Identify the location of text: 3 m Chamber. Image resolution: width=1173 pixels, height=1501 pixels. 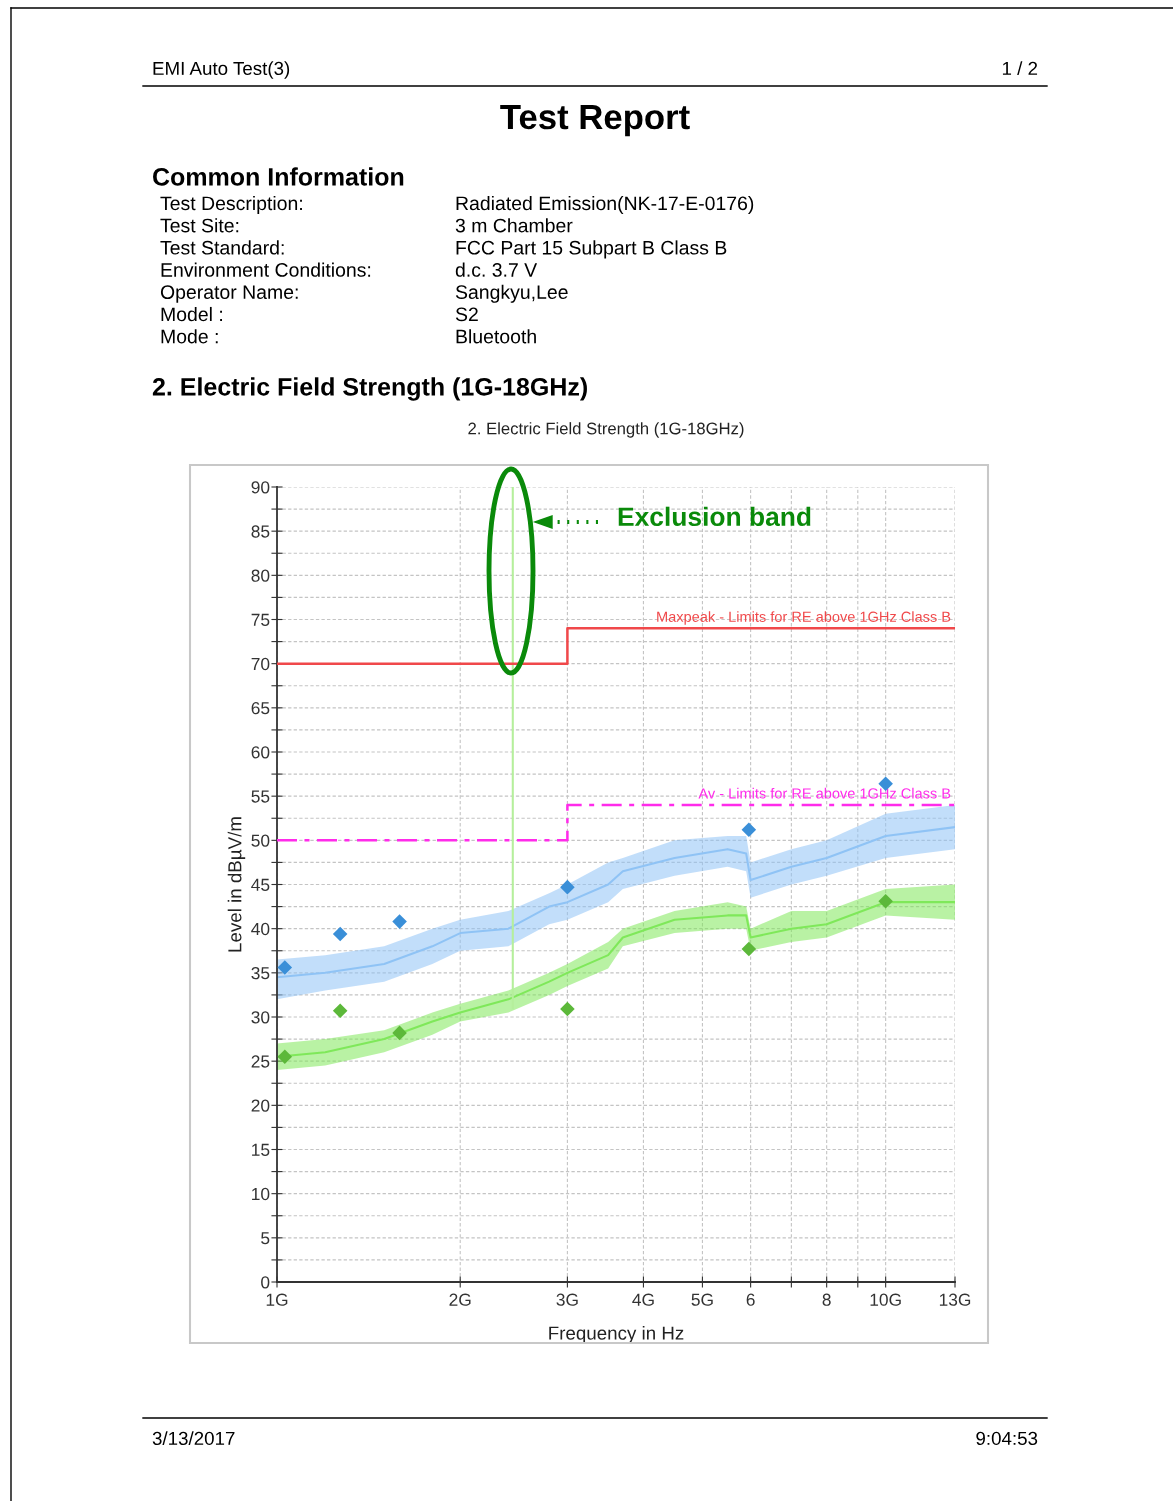
(514, 225).